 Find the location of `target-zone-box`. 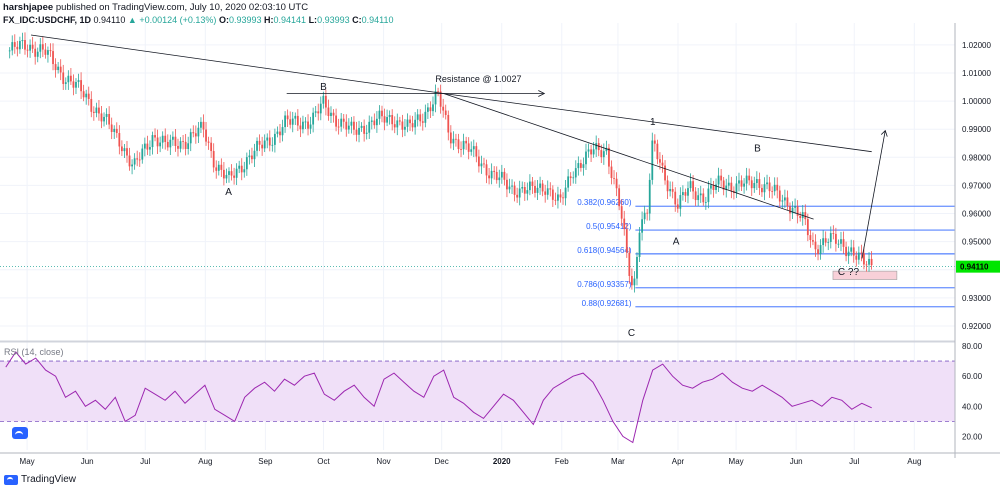

target-zone-box is located at coordinates (865, 275).